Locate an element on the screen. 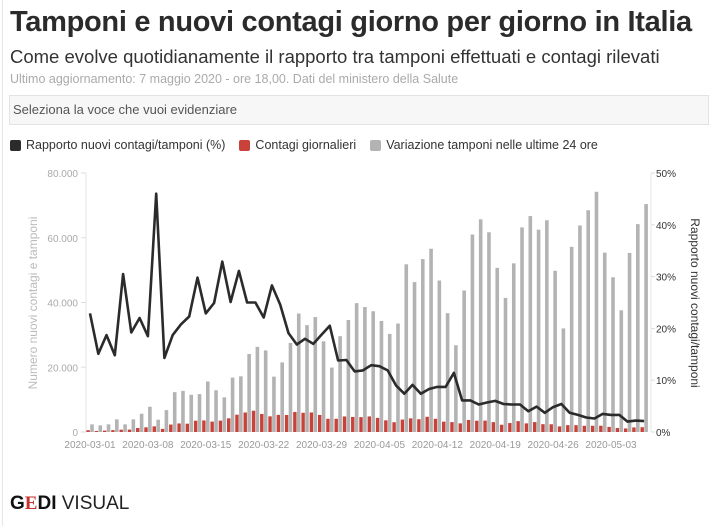 Image resolution: width=720 pixels, height=526 pixels. legend-item-cases: Contagi giornalieri is located at coordinates (297, 145).